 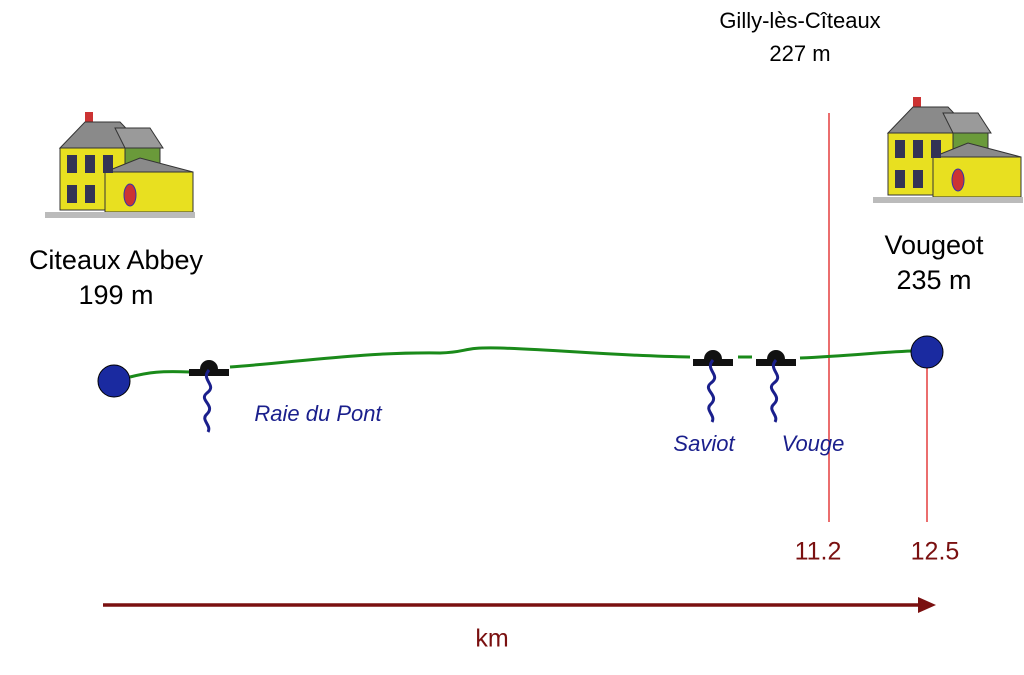 What do you see at coordinates (935, 552) in the screenshot?
I see `distance-label: 12.5` at bounding box center [935, 552].